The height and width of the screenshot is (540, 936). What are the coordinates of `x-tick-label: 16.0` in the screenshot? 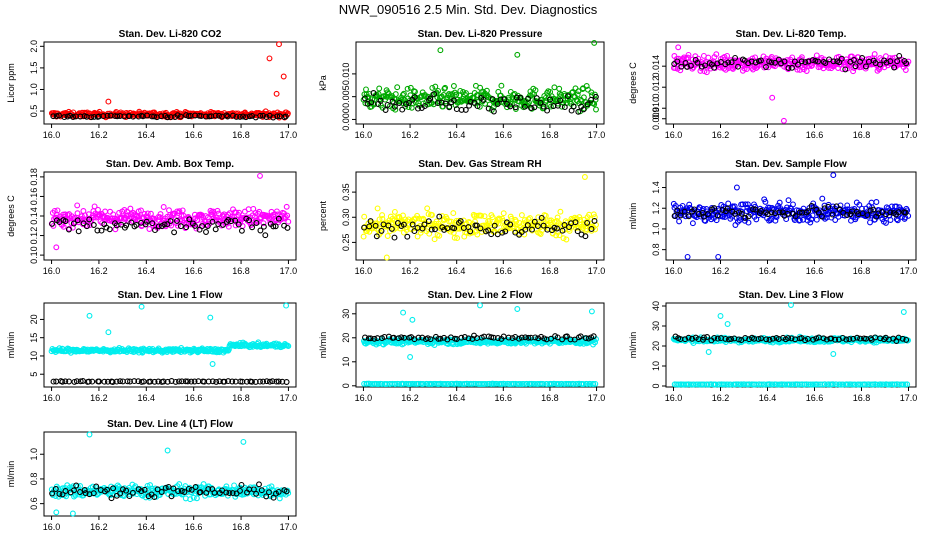 It's located at (52, 135).